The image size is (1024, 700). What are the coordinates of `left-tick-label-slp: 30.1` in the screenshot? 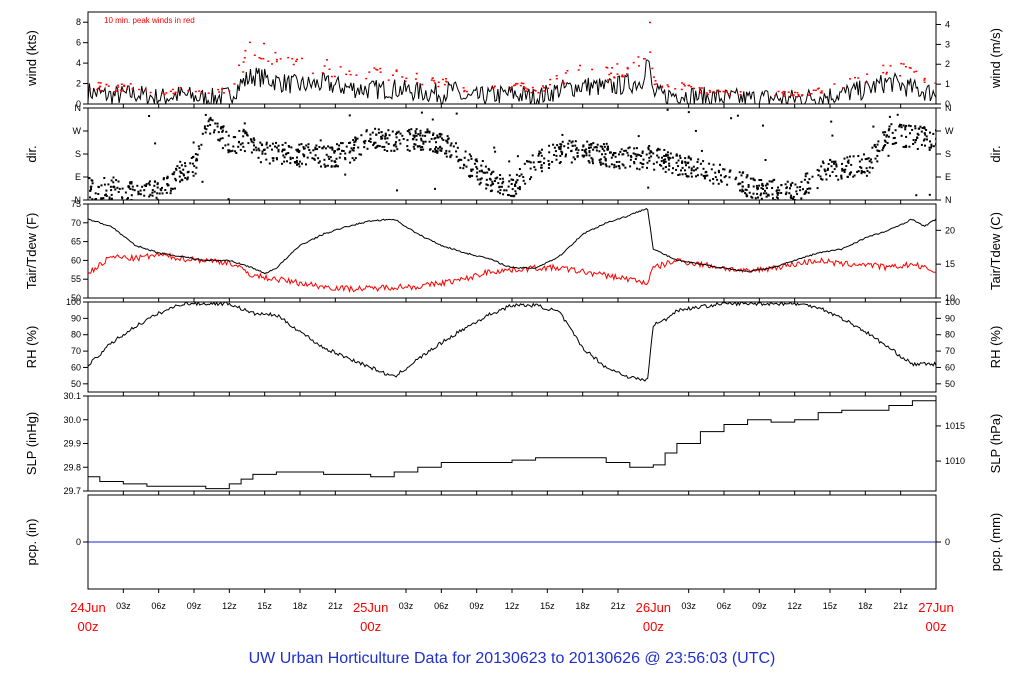 It's located at (72, 396).